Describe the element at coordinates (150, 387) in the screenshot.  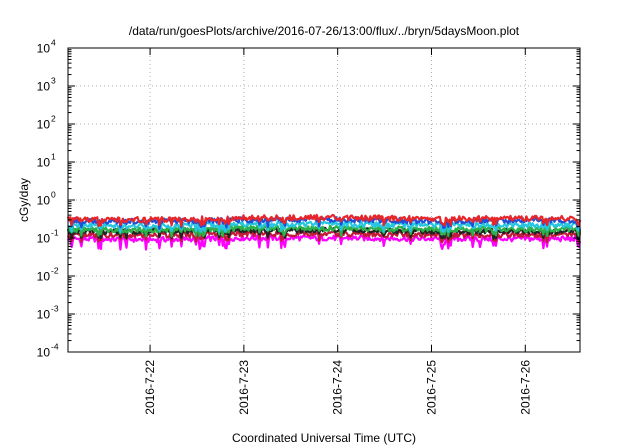
I see `x-tick-label: 2016-7-22` at that location.